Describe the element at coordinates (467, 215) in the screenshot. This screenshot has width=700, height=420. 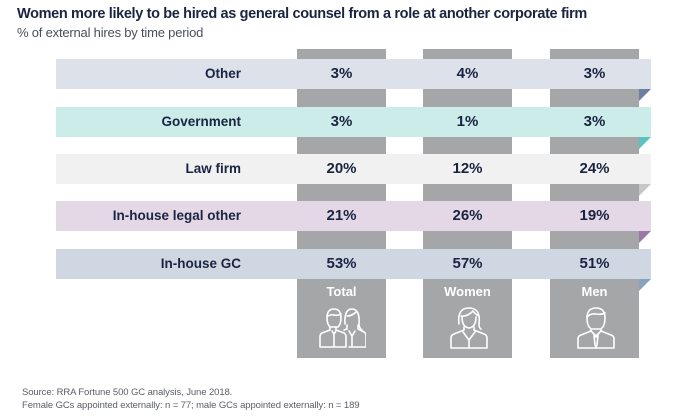
I see `cell-women-in-house-legal-other: 26%` at that location.